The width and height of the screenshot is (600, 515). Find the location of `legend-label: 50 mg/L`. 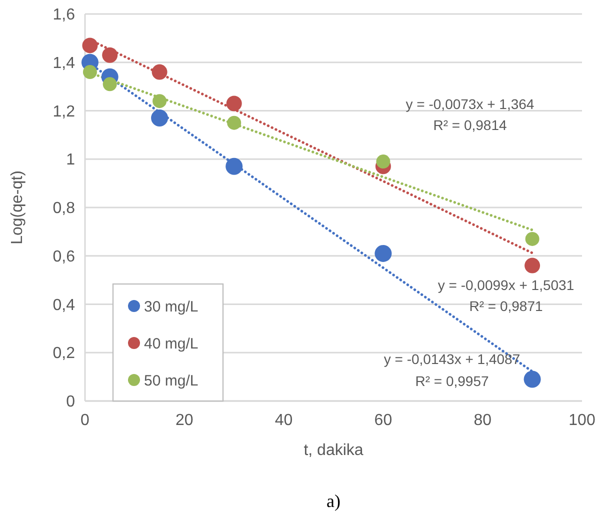

legend-label: 50 mg/L is located at coordinates (171, 381).